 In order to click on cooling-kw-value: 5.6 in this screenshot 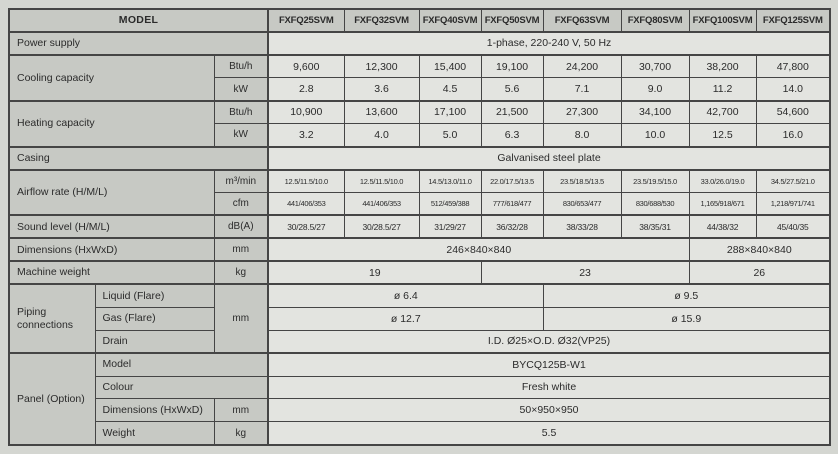, I will do `click(512, 89)`.